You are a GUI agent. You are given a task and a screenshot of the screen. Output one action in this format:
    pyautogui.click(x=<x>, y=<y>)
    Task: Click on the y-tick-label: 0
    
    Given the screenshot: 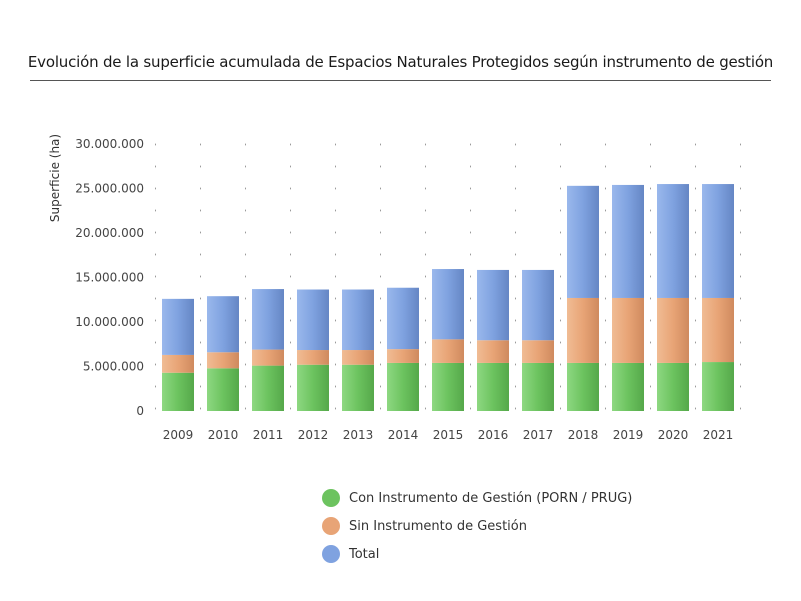 What is the action you would take?
    pyautogui.click(x=140, y=411)
    